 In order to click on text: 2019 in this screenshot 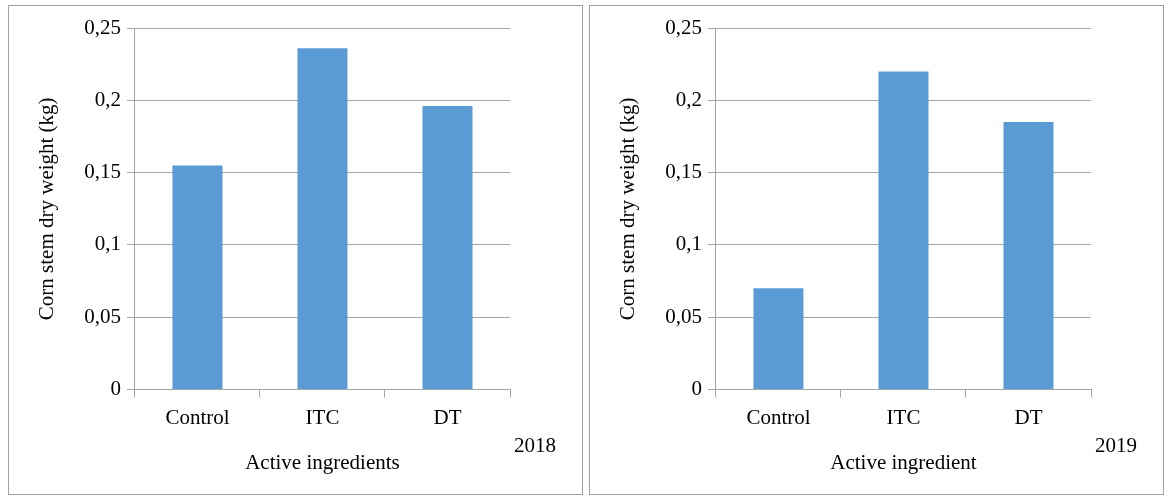, I will do `click(1116, 444)`.